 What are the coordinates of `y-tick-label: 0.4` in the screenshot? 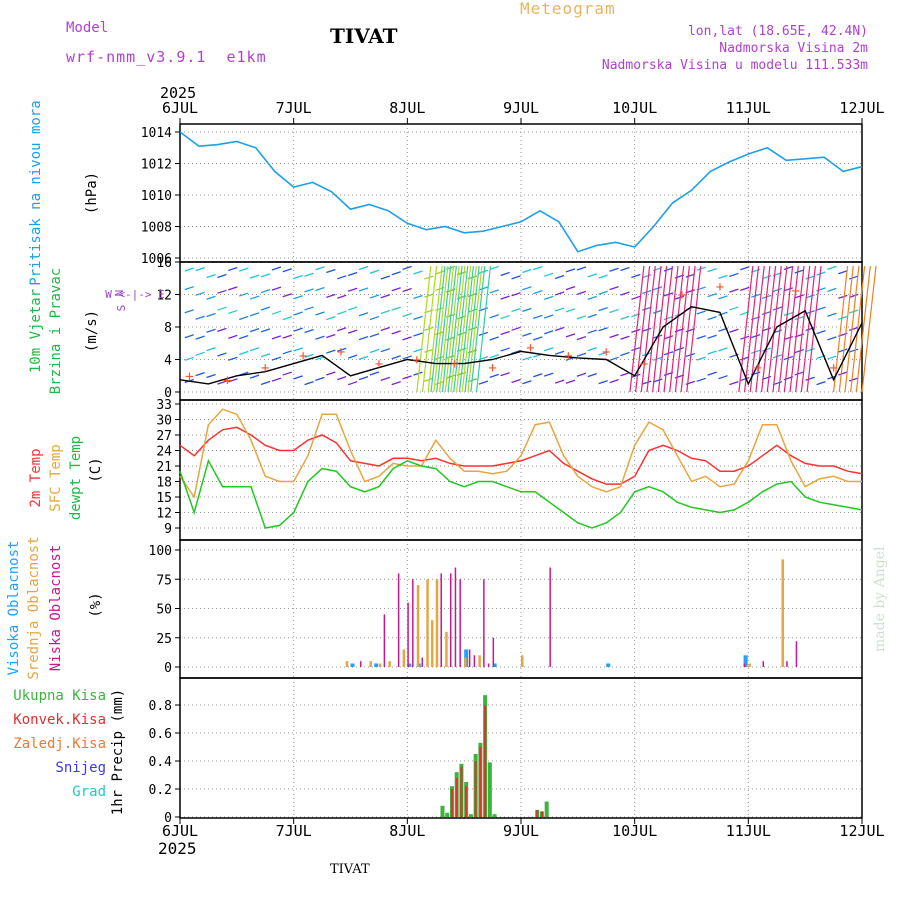 It's located at (161, 762).